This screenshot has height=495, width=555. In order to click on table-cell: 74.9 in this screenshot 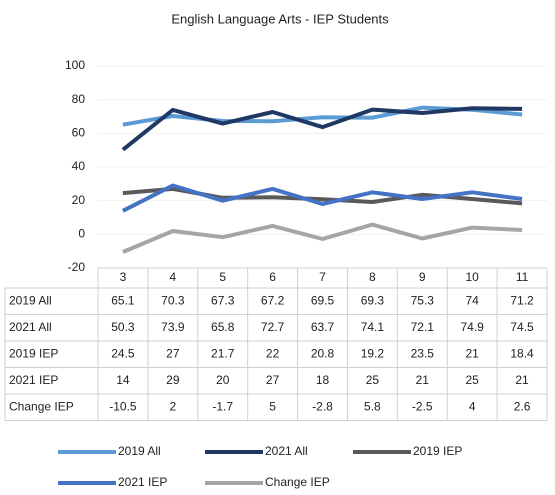, I will do `click(472, 327)`.